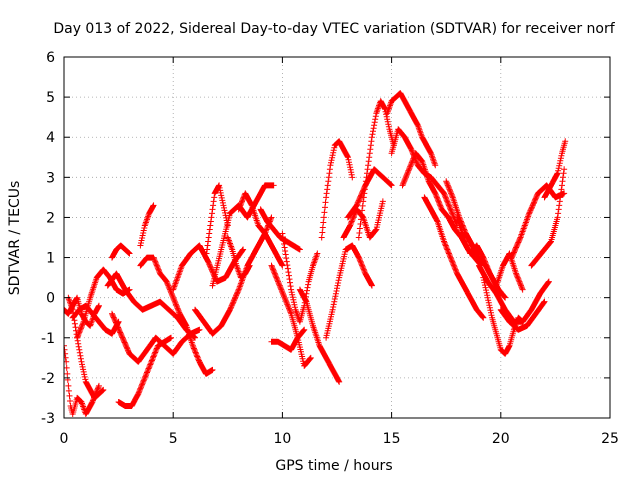  Describe the element at coordinates (50, 299) in the screenshot. I see `y-tick-label: 0` at that location.